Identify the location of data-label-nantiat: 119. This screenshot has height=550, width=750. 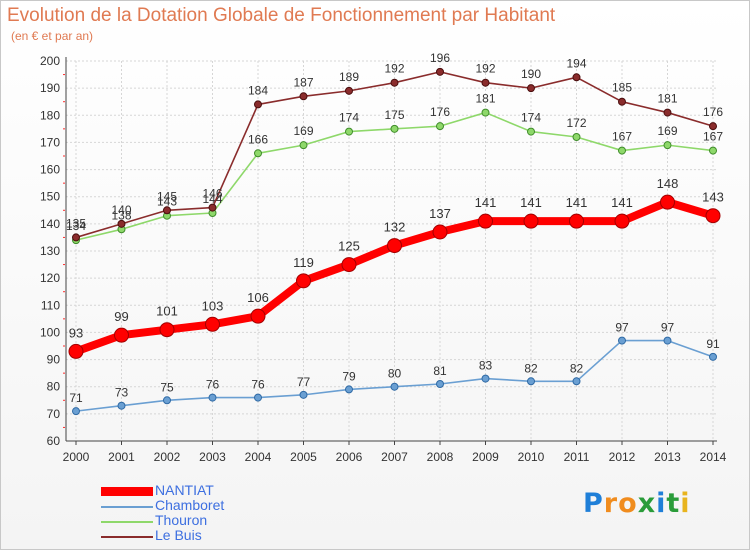
(303, 262).